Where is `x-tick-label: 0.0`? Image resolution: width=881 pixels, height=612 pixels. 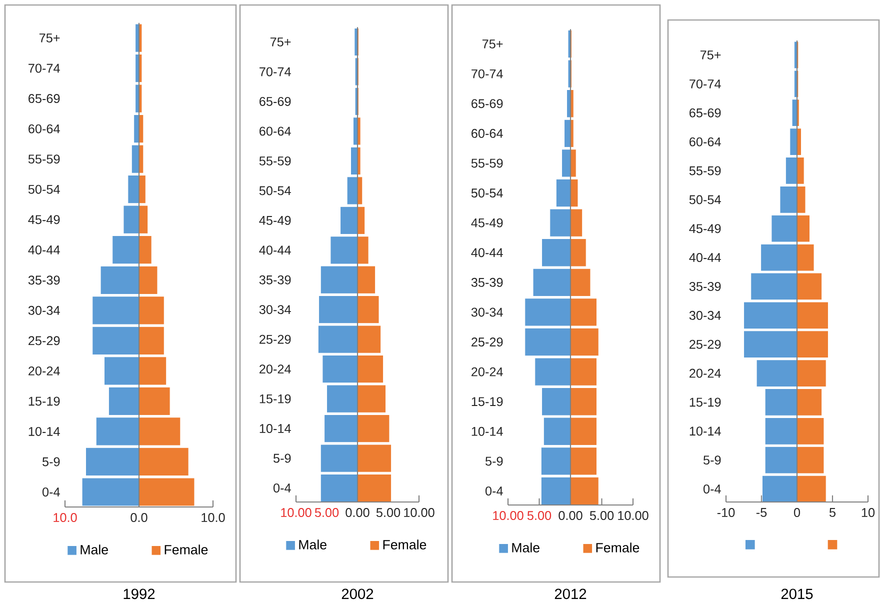 x-tick-label: 0.0 is located at coordinates (139, 517).